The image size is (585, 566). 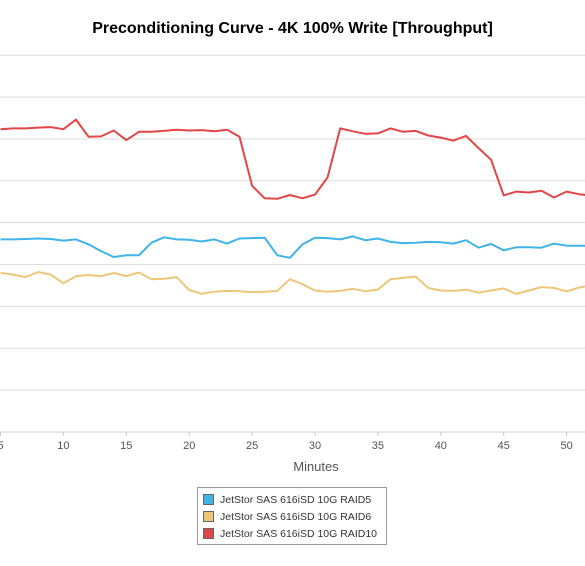 I want to click on x-tick-label: 40, so click(x=441, y=446).